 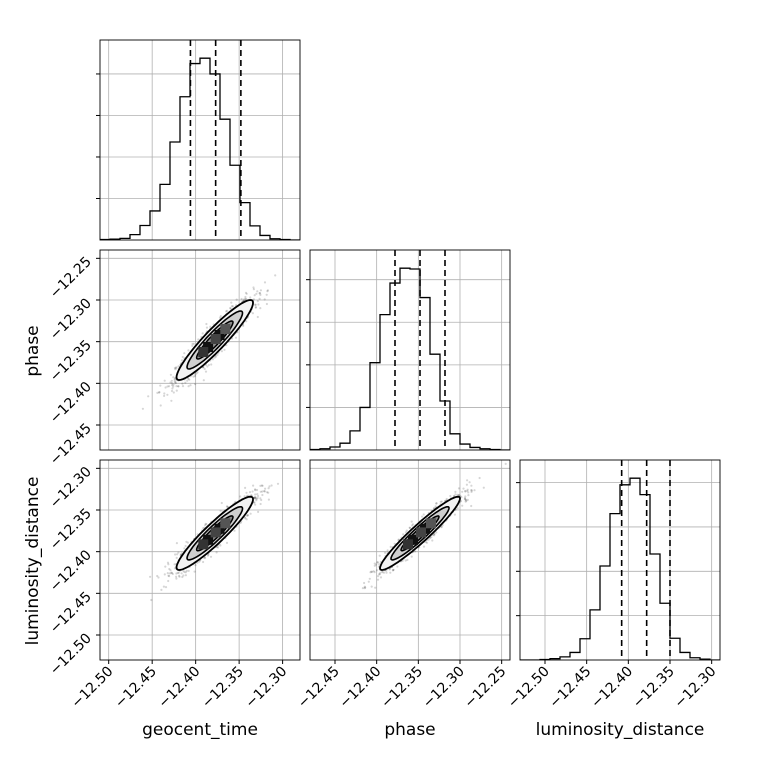 I want to click on panel-geocent_time-hist, so click(x=198, y=140).